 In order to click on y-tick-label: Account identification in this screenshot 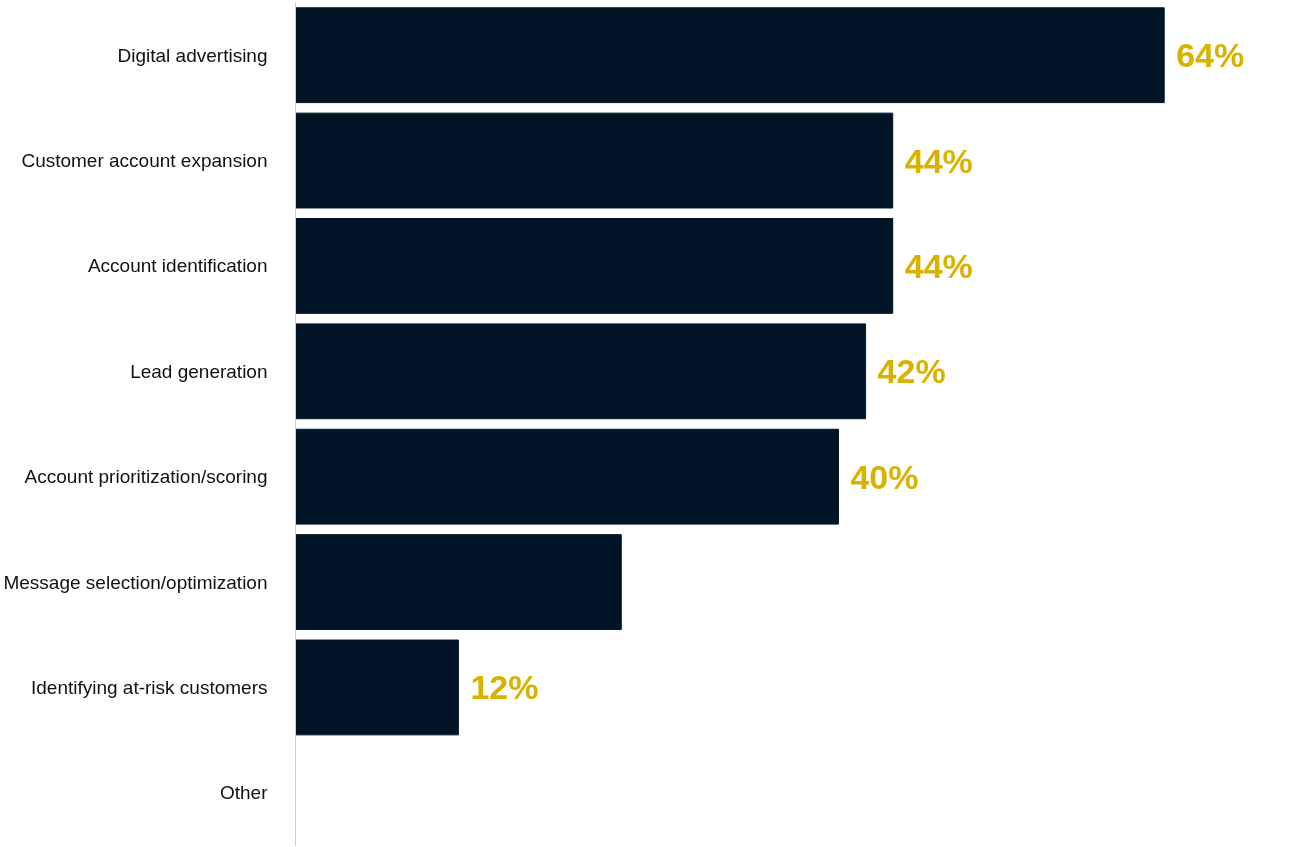, I will do `click(177, 266)`.